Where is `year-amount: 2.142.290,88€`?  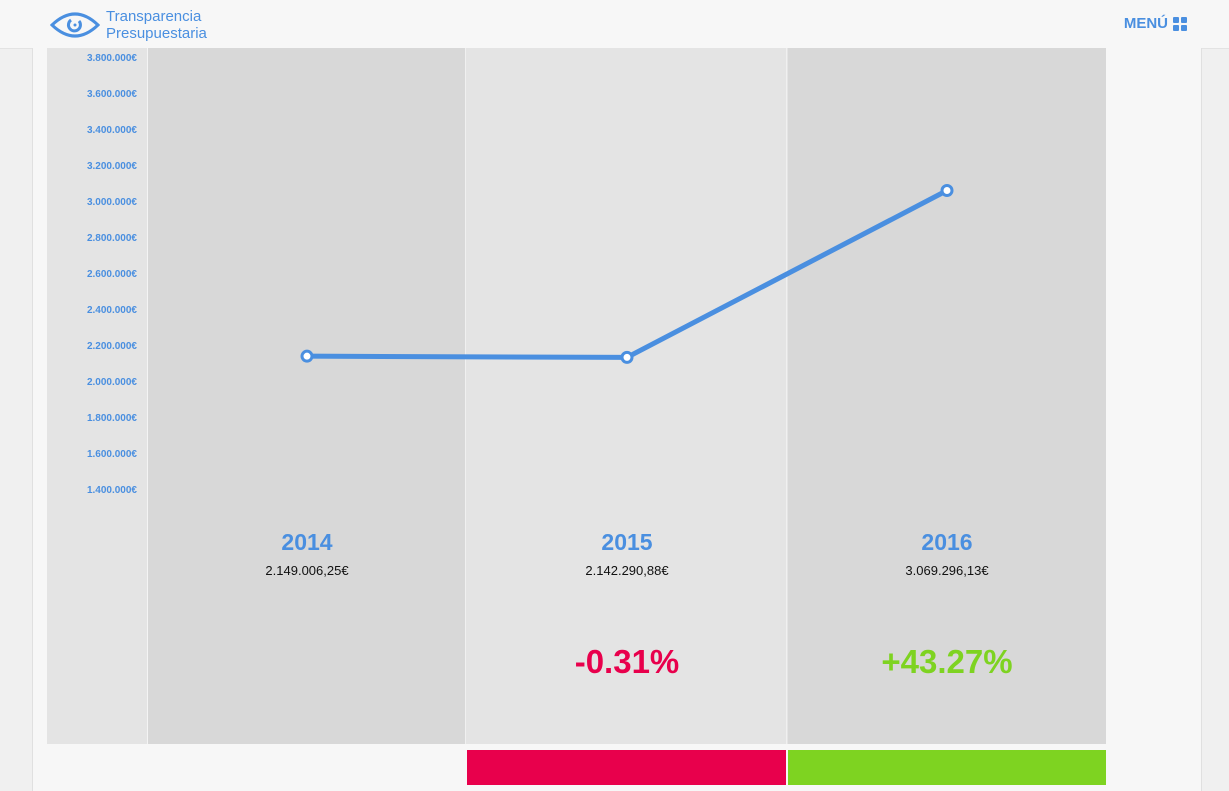 year-amount: 2.142.290,88€ is located at coordinates (627, 570).